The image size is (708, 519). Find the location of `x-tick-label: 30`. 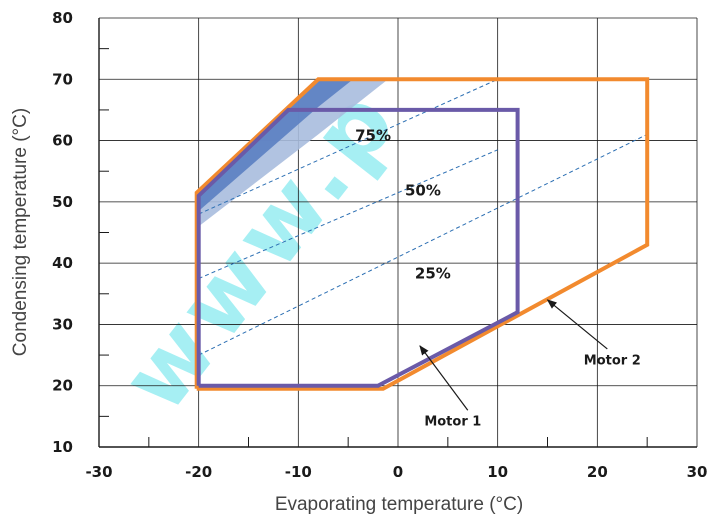

x-tick-label: 30 is located at coordinates (697, 472).